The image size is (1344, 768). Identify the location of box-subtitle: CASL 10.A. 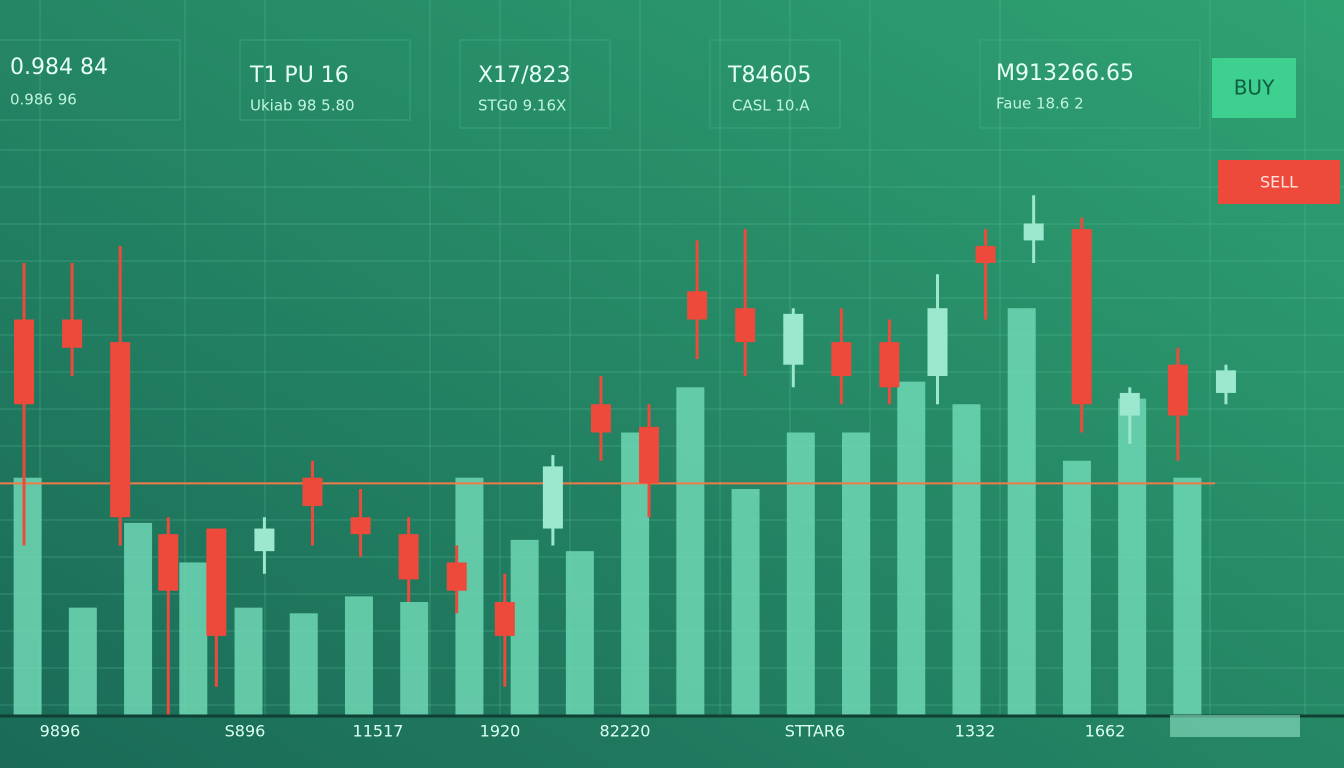
(771, 106).